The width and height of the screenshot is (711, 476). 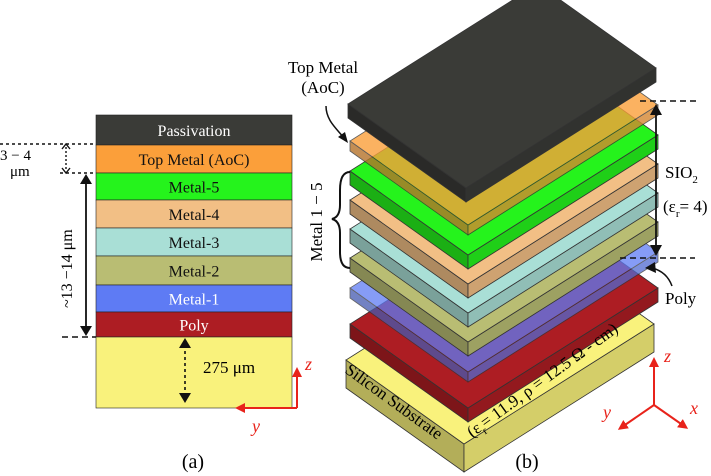 I want to click on layer-label: Metal-4, so click(x=194, y=215).